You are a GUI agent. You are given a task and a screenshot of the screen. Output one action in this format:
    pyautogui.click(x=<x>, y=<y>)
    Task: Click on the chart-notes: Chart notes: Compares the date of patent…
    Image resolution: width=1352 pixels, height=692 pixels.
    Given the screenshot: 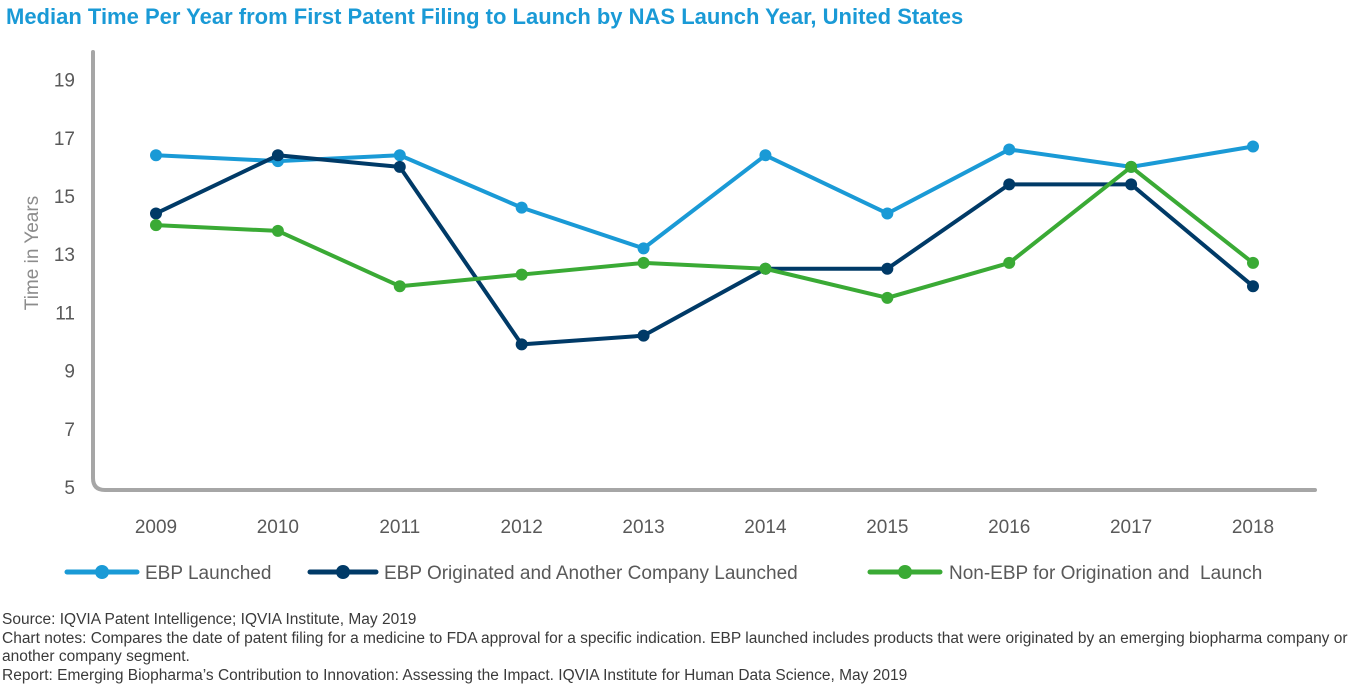 What is the action you would take?
    pyautogui.click(x=675, y=647)
    